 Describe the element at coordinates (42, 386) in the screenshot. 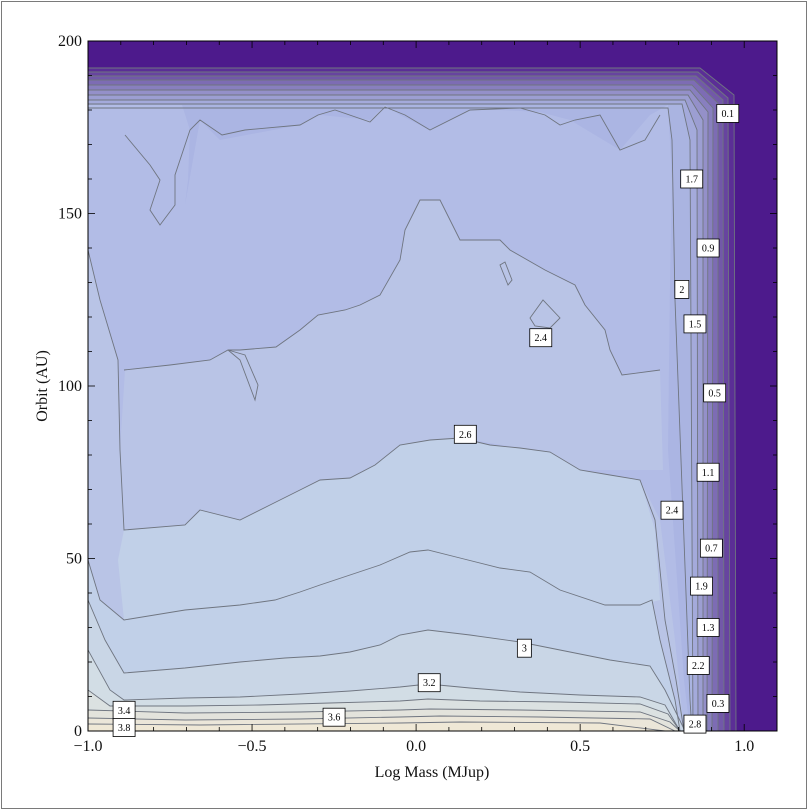

I see `y-axis-title: Orbit (AU)` at that location.